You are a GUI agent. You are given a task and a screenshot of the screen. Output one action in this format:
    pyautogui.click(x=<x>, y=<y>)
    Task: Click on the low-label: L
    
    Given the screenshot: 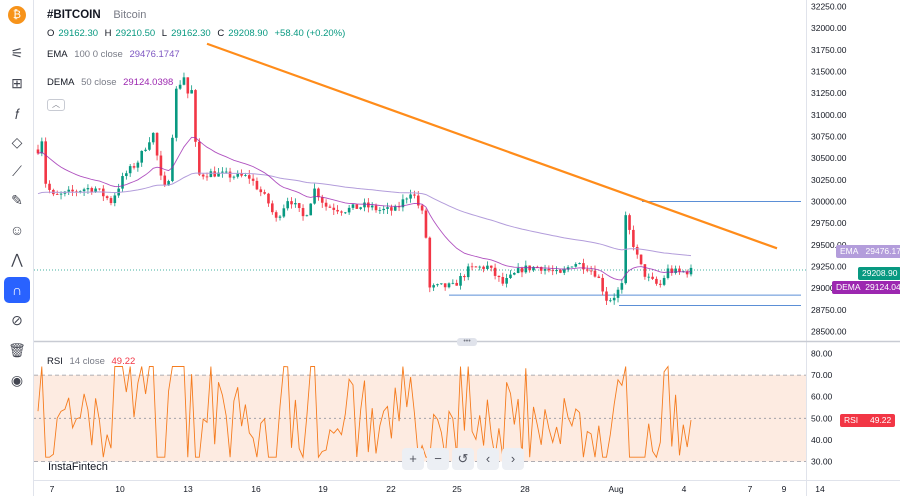 What is the action you would take?
    pyautogui.click(x=164, y=33)
    